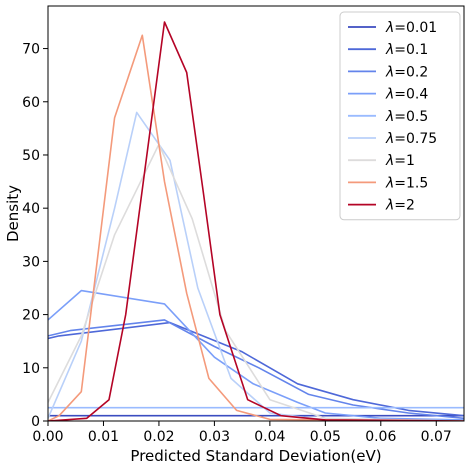 This screenshot has width=470, height=469. What do you see at coordinates (47, 437) in the screenshot?
I see `x-tick-label: 0.00` at bounding box center [47, 437].